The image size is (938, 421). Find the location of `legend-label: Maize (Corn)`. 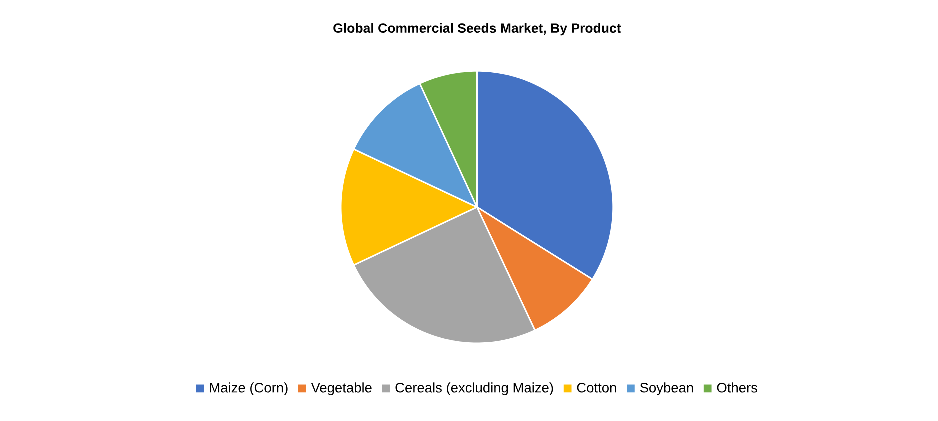

legend-label: Maize (Corn) is located at coordinates (249, 389).